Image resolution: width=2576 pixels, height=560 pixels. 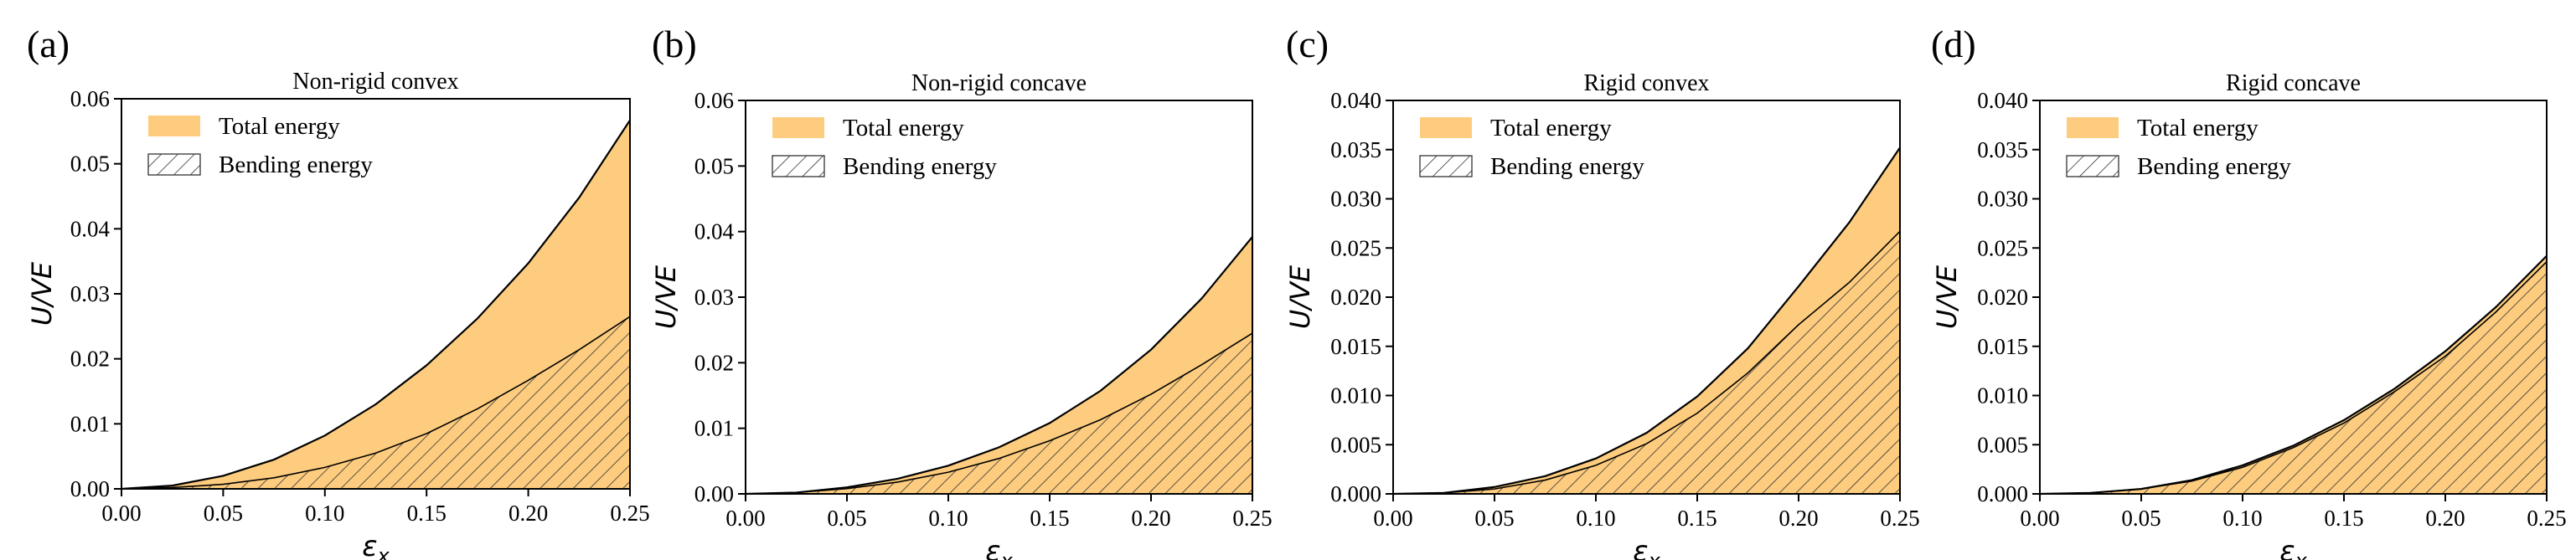 What do you see at coordinates (1307, 44) in the screenshot?
I see `panel-label: (c)` at bounding box center [1307, 44].